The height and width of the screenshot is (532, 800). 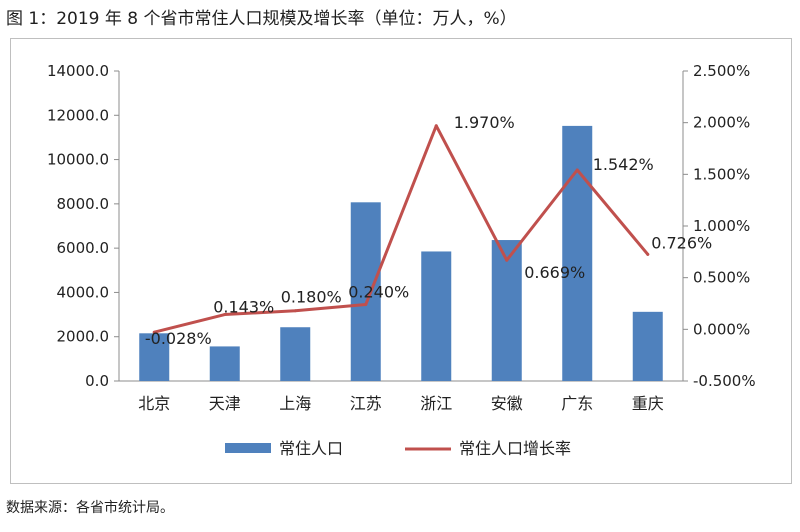 What do you see at coordinates (681, 242) in the screenshot?
I see `data-label: 0.726%` at bounding box center [681, 242].